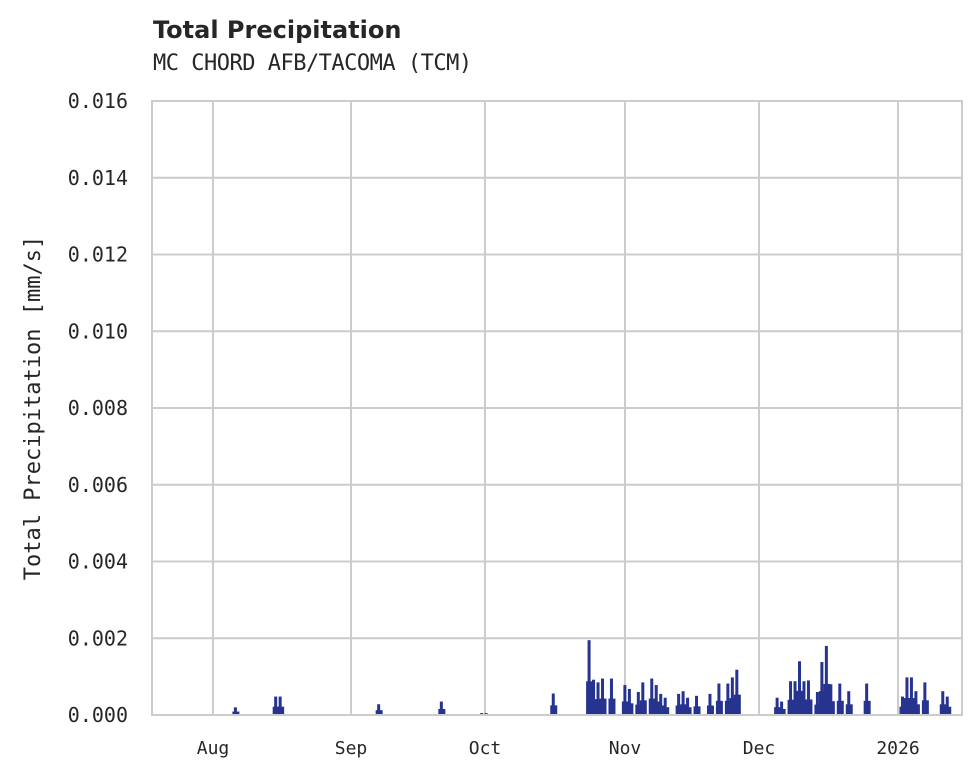 Image resolution: width=980 pixels, height=780 pixels. Describe the element at coordinates (558, 748) in the screenshot. I see `x-axis-ticks: Aug Sep Oct Nov Dec 2026` at that location.